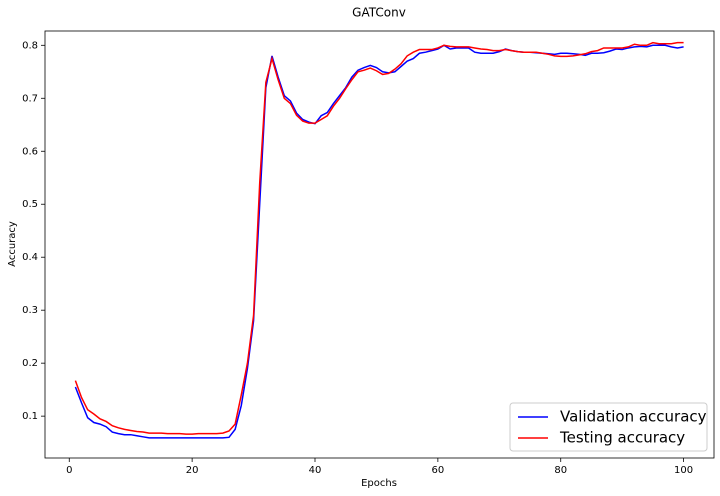 Image resolution: width=720 pixels, height=496 pixels. What do you see at coordinates (30, 45) in the screenshot?
I see `y-tick-label: 0.8` at bounding box center [30, 45].